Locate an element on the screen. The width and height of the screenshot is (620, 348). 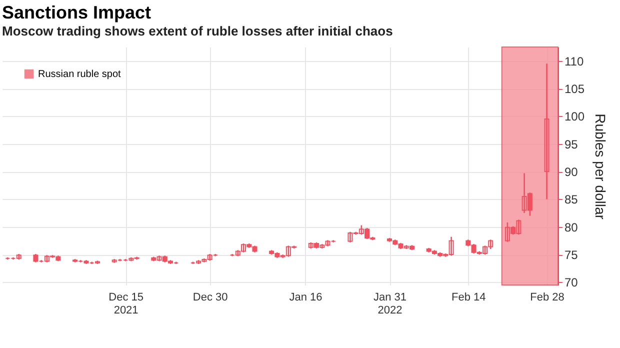
y-tick-label: 105 is located at coordinates (574, 89).